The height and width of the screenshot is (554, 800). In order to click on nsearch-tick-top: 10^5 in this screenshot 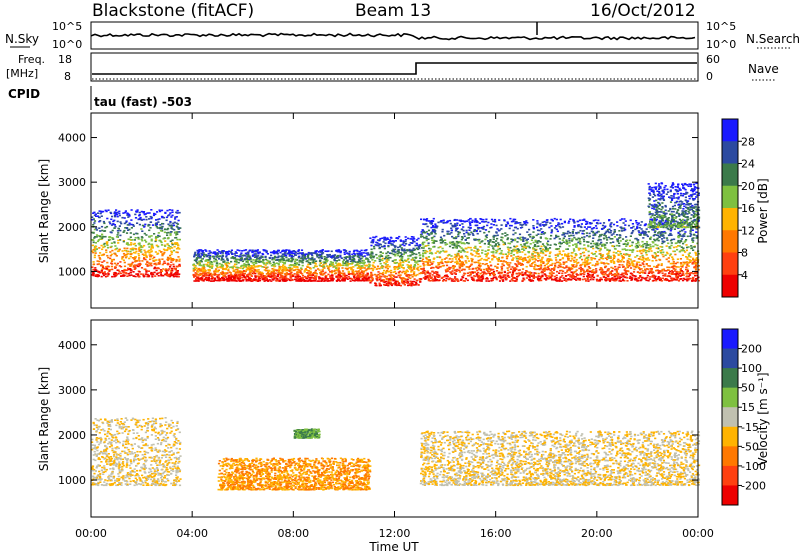, I will do `click(721, 26)`.